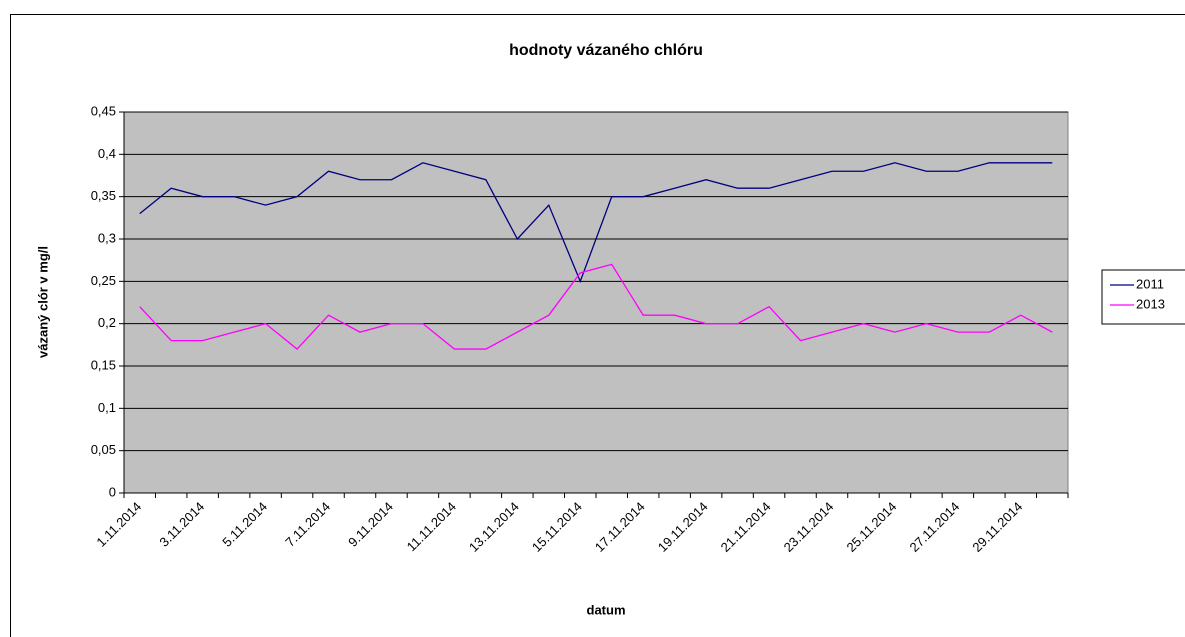 The image size is (1185, 637). I want to click on y-tick-label: 0, so click(112, 491).